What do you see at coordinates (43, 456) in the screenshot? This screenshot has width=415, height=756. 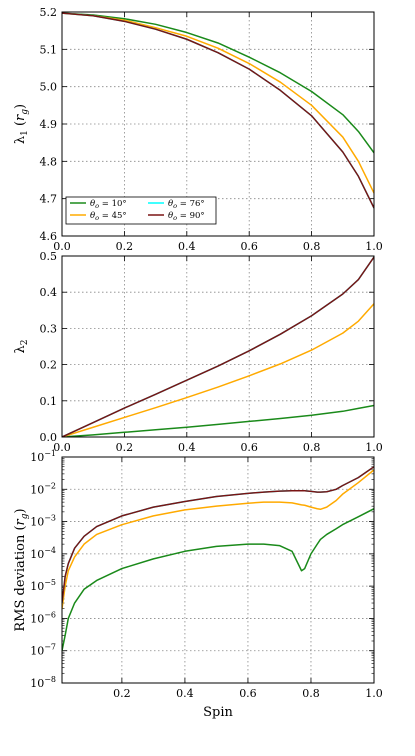 I see `y-tick-label: 10⁻¹` at bounding box center [43, 456].